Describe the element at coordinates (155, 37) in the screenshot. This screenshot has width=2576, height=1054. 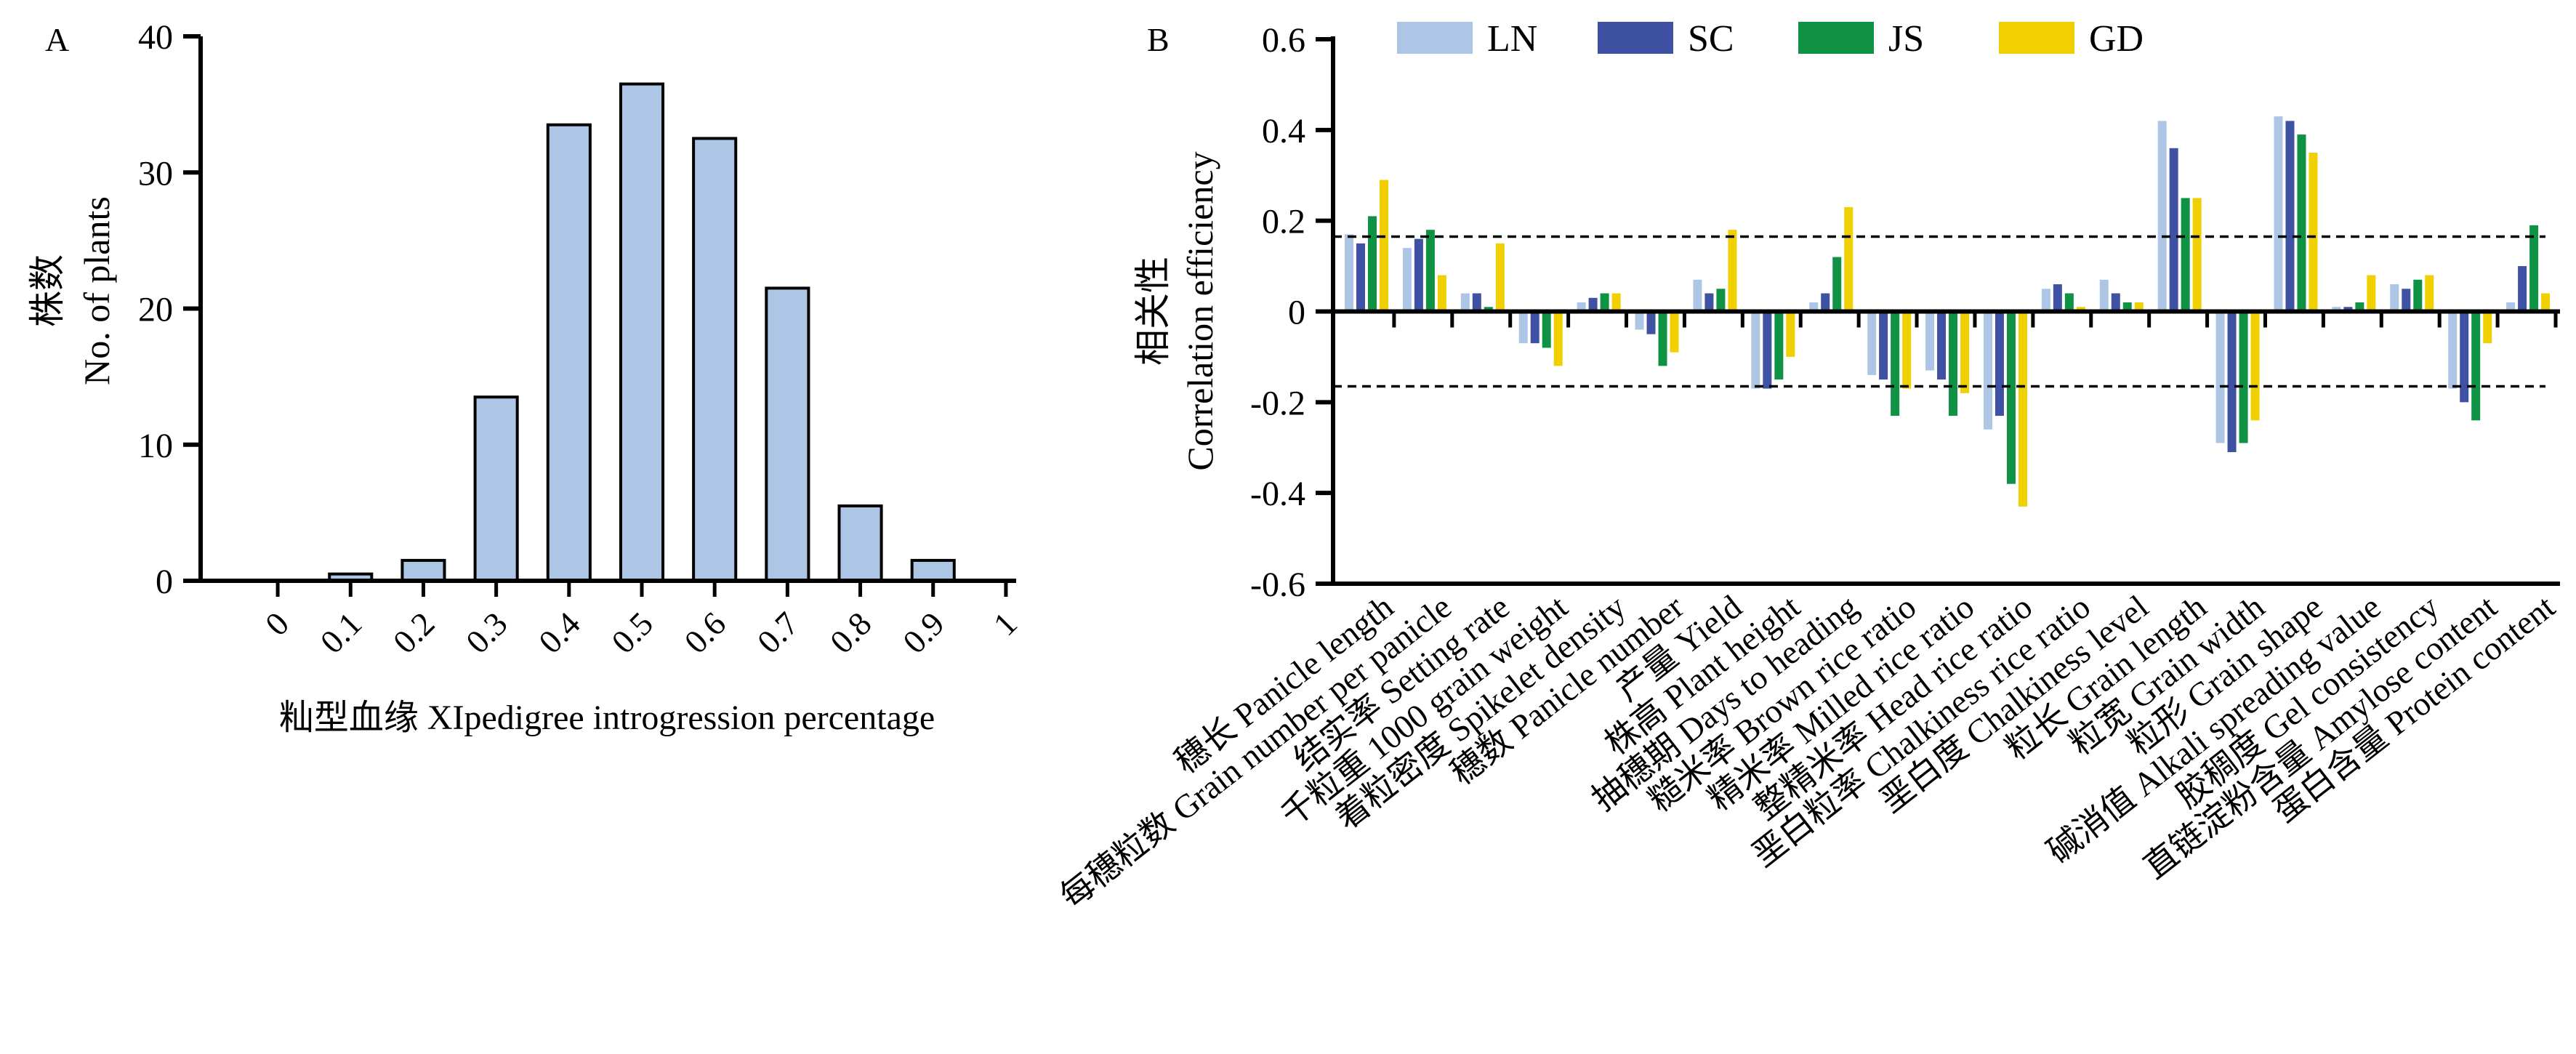
I see `panel-a-y-tick-label: 40` at that location.